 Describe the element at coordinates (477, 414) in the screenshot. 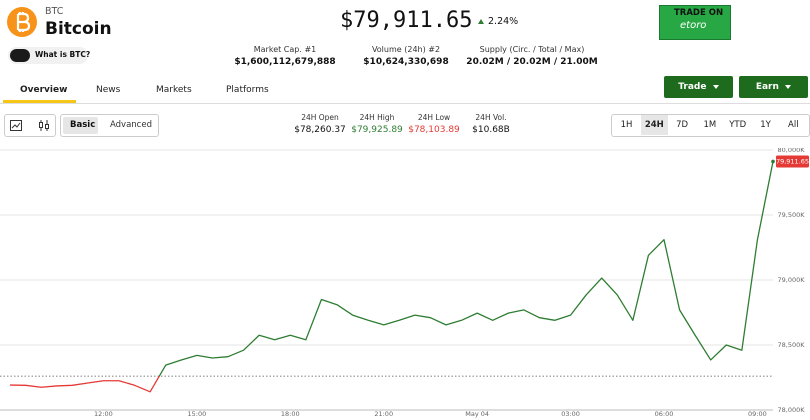

I see `x-tick-label: May 04` at that location.